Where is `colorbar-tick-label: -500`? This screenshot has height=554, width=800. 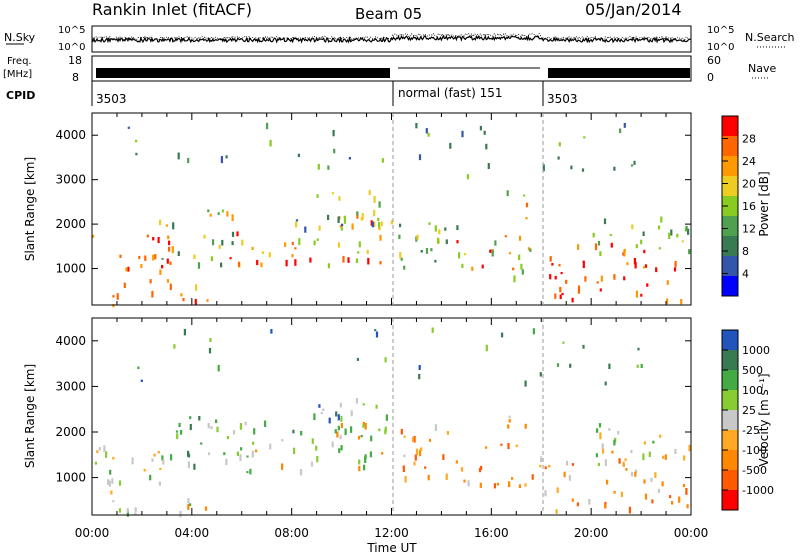 colorbar-tick-label: -500 is located at coordinates (754, 470).